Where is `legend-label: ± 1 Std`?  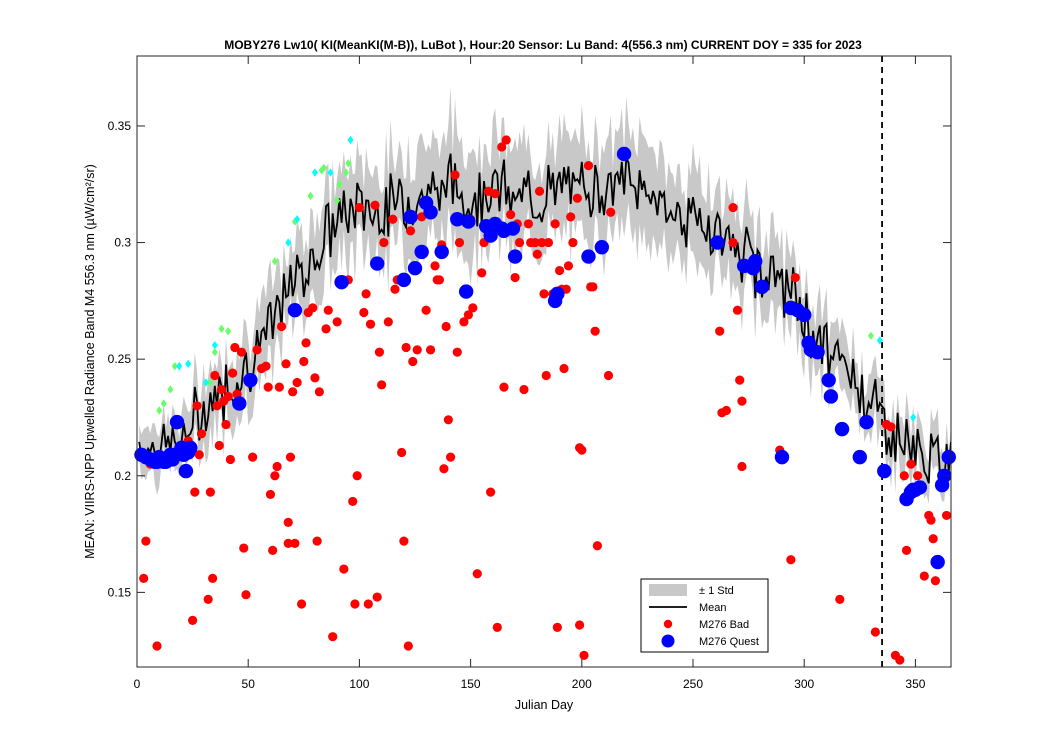
legend-label: ± 1 Std is located at coordinates (716, 591).